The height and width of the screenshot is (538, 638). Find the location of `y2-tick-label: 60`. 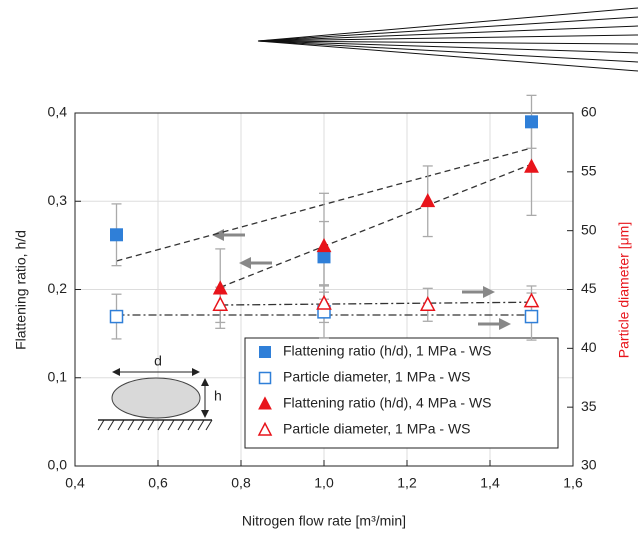

y2-tick-label: 60 is located at coordinates (589, 112).